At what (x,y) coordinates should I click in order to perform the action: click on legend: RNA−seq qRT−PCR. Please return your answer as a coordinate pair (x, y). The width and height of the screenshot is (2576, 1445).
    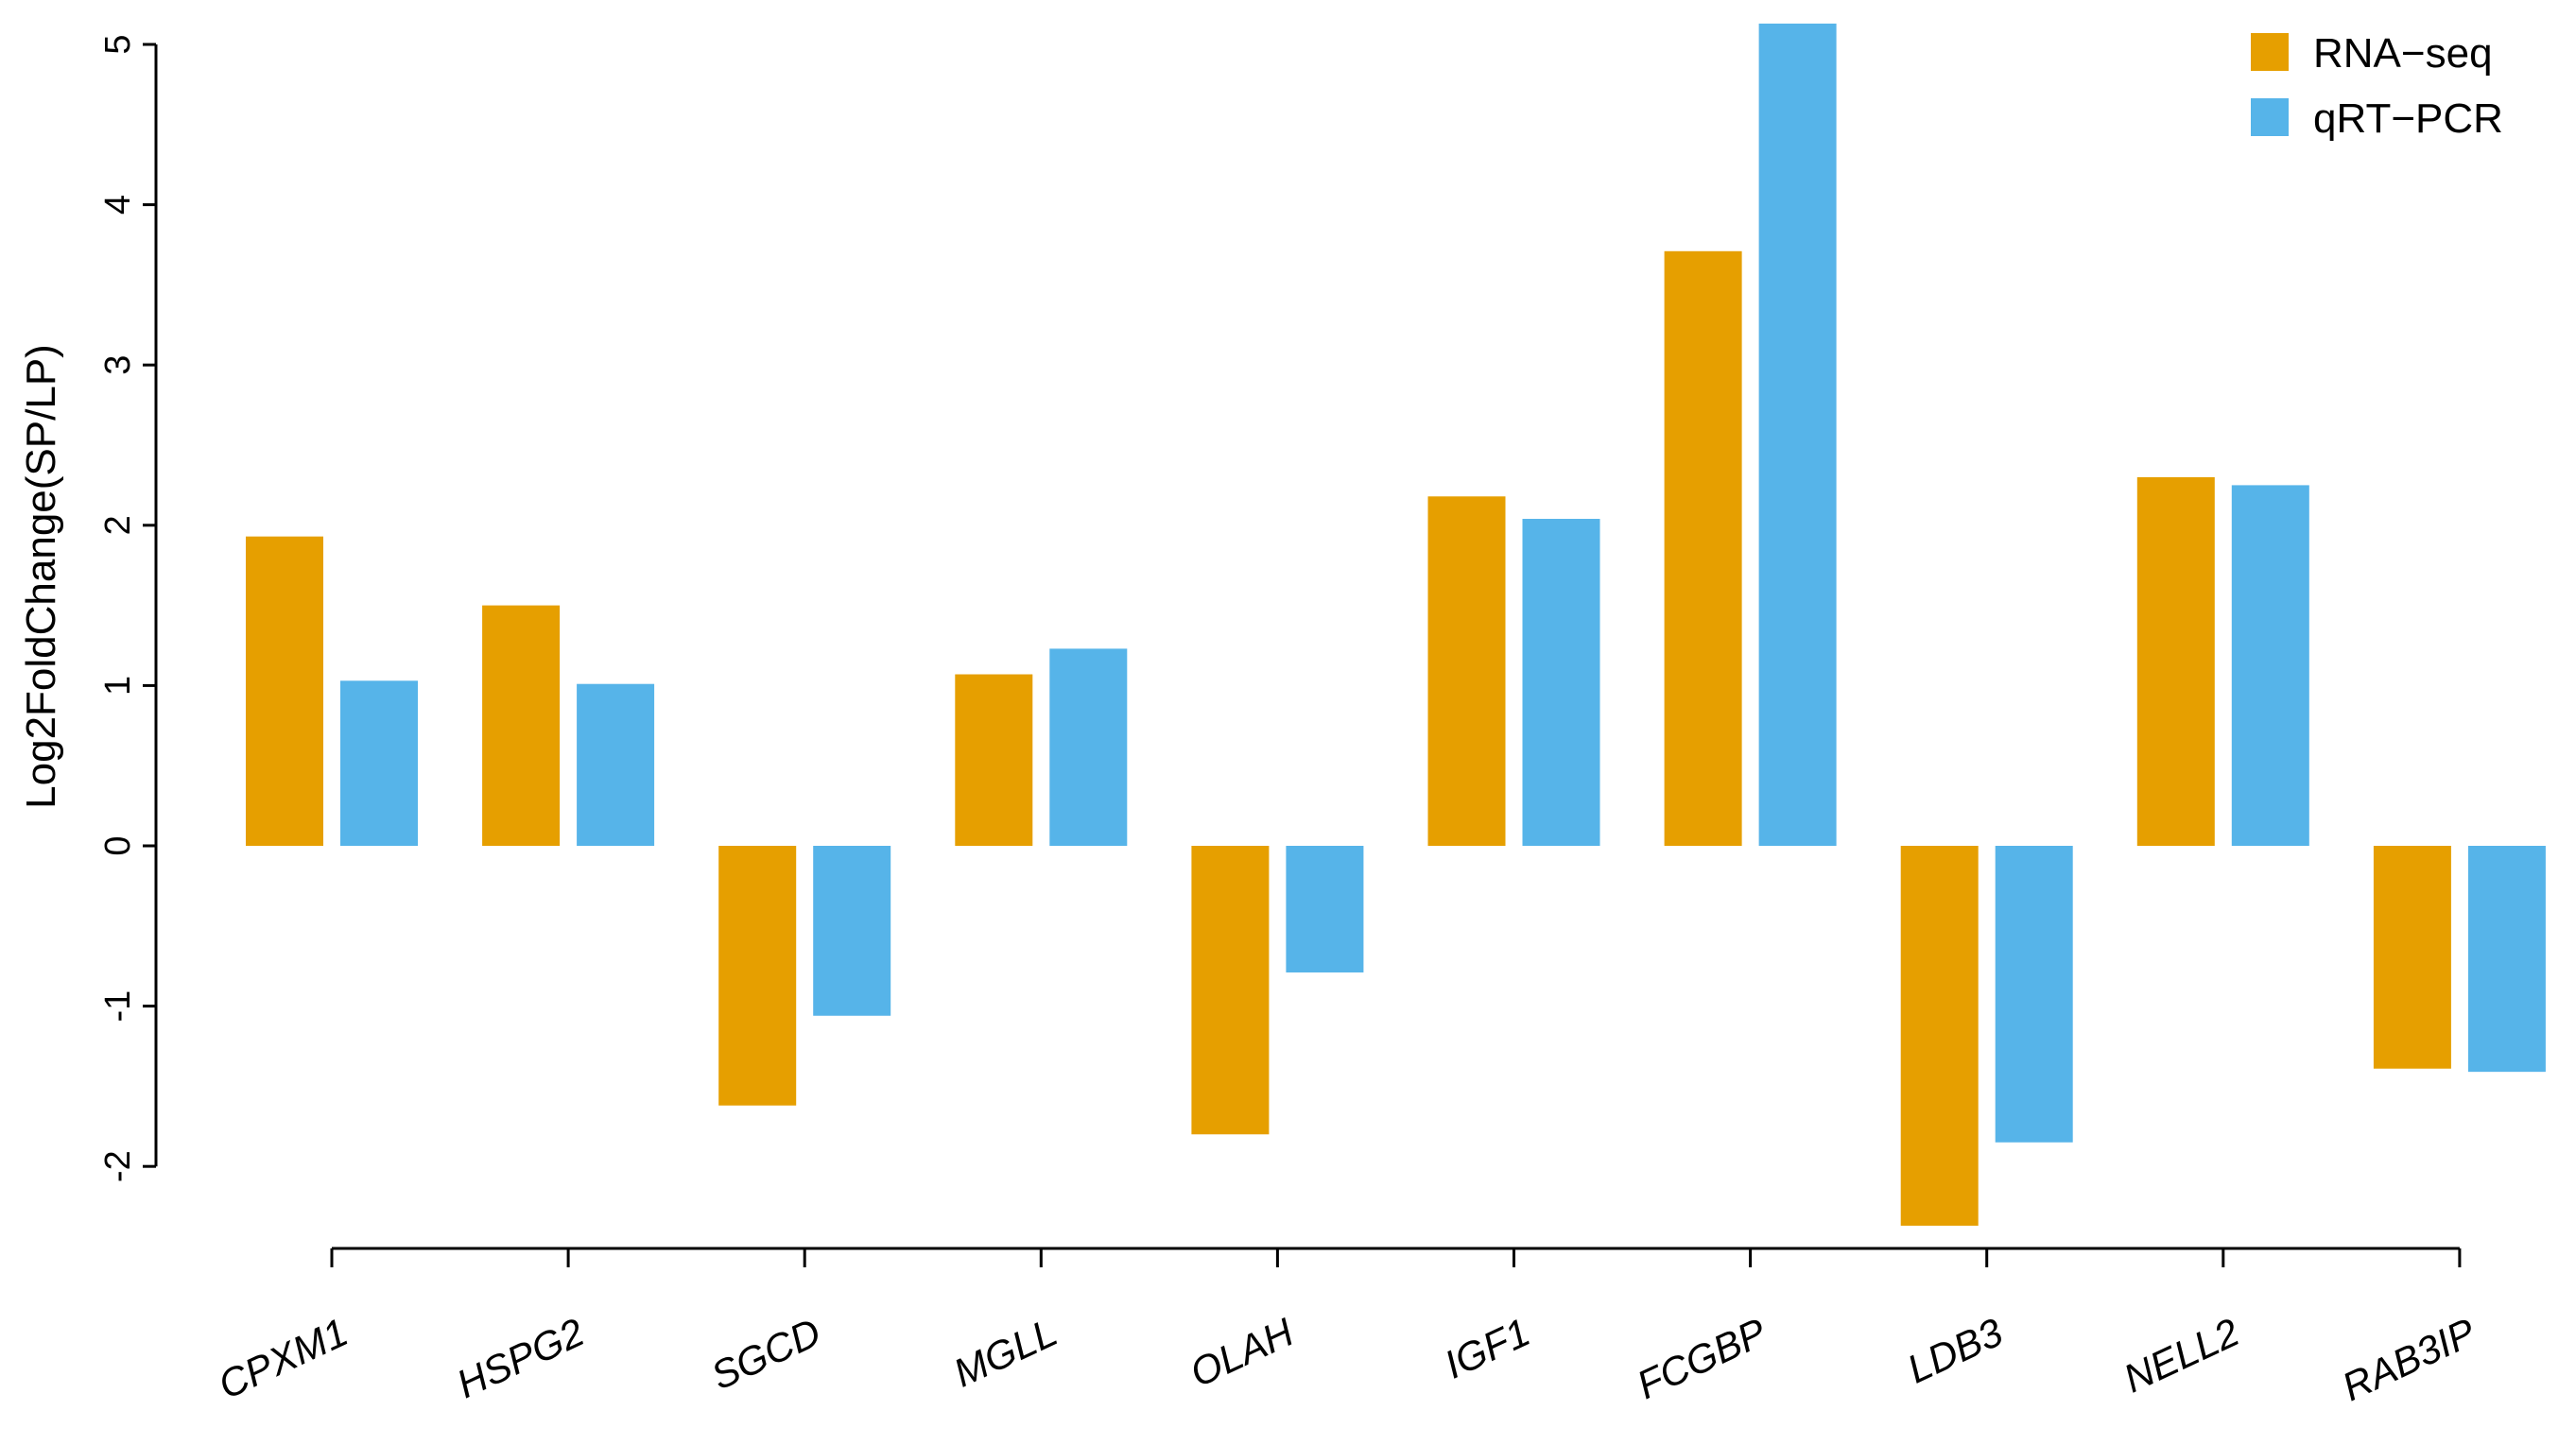
    Looking at the image, I should click on (2377, 86).